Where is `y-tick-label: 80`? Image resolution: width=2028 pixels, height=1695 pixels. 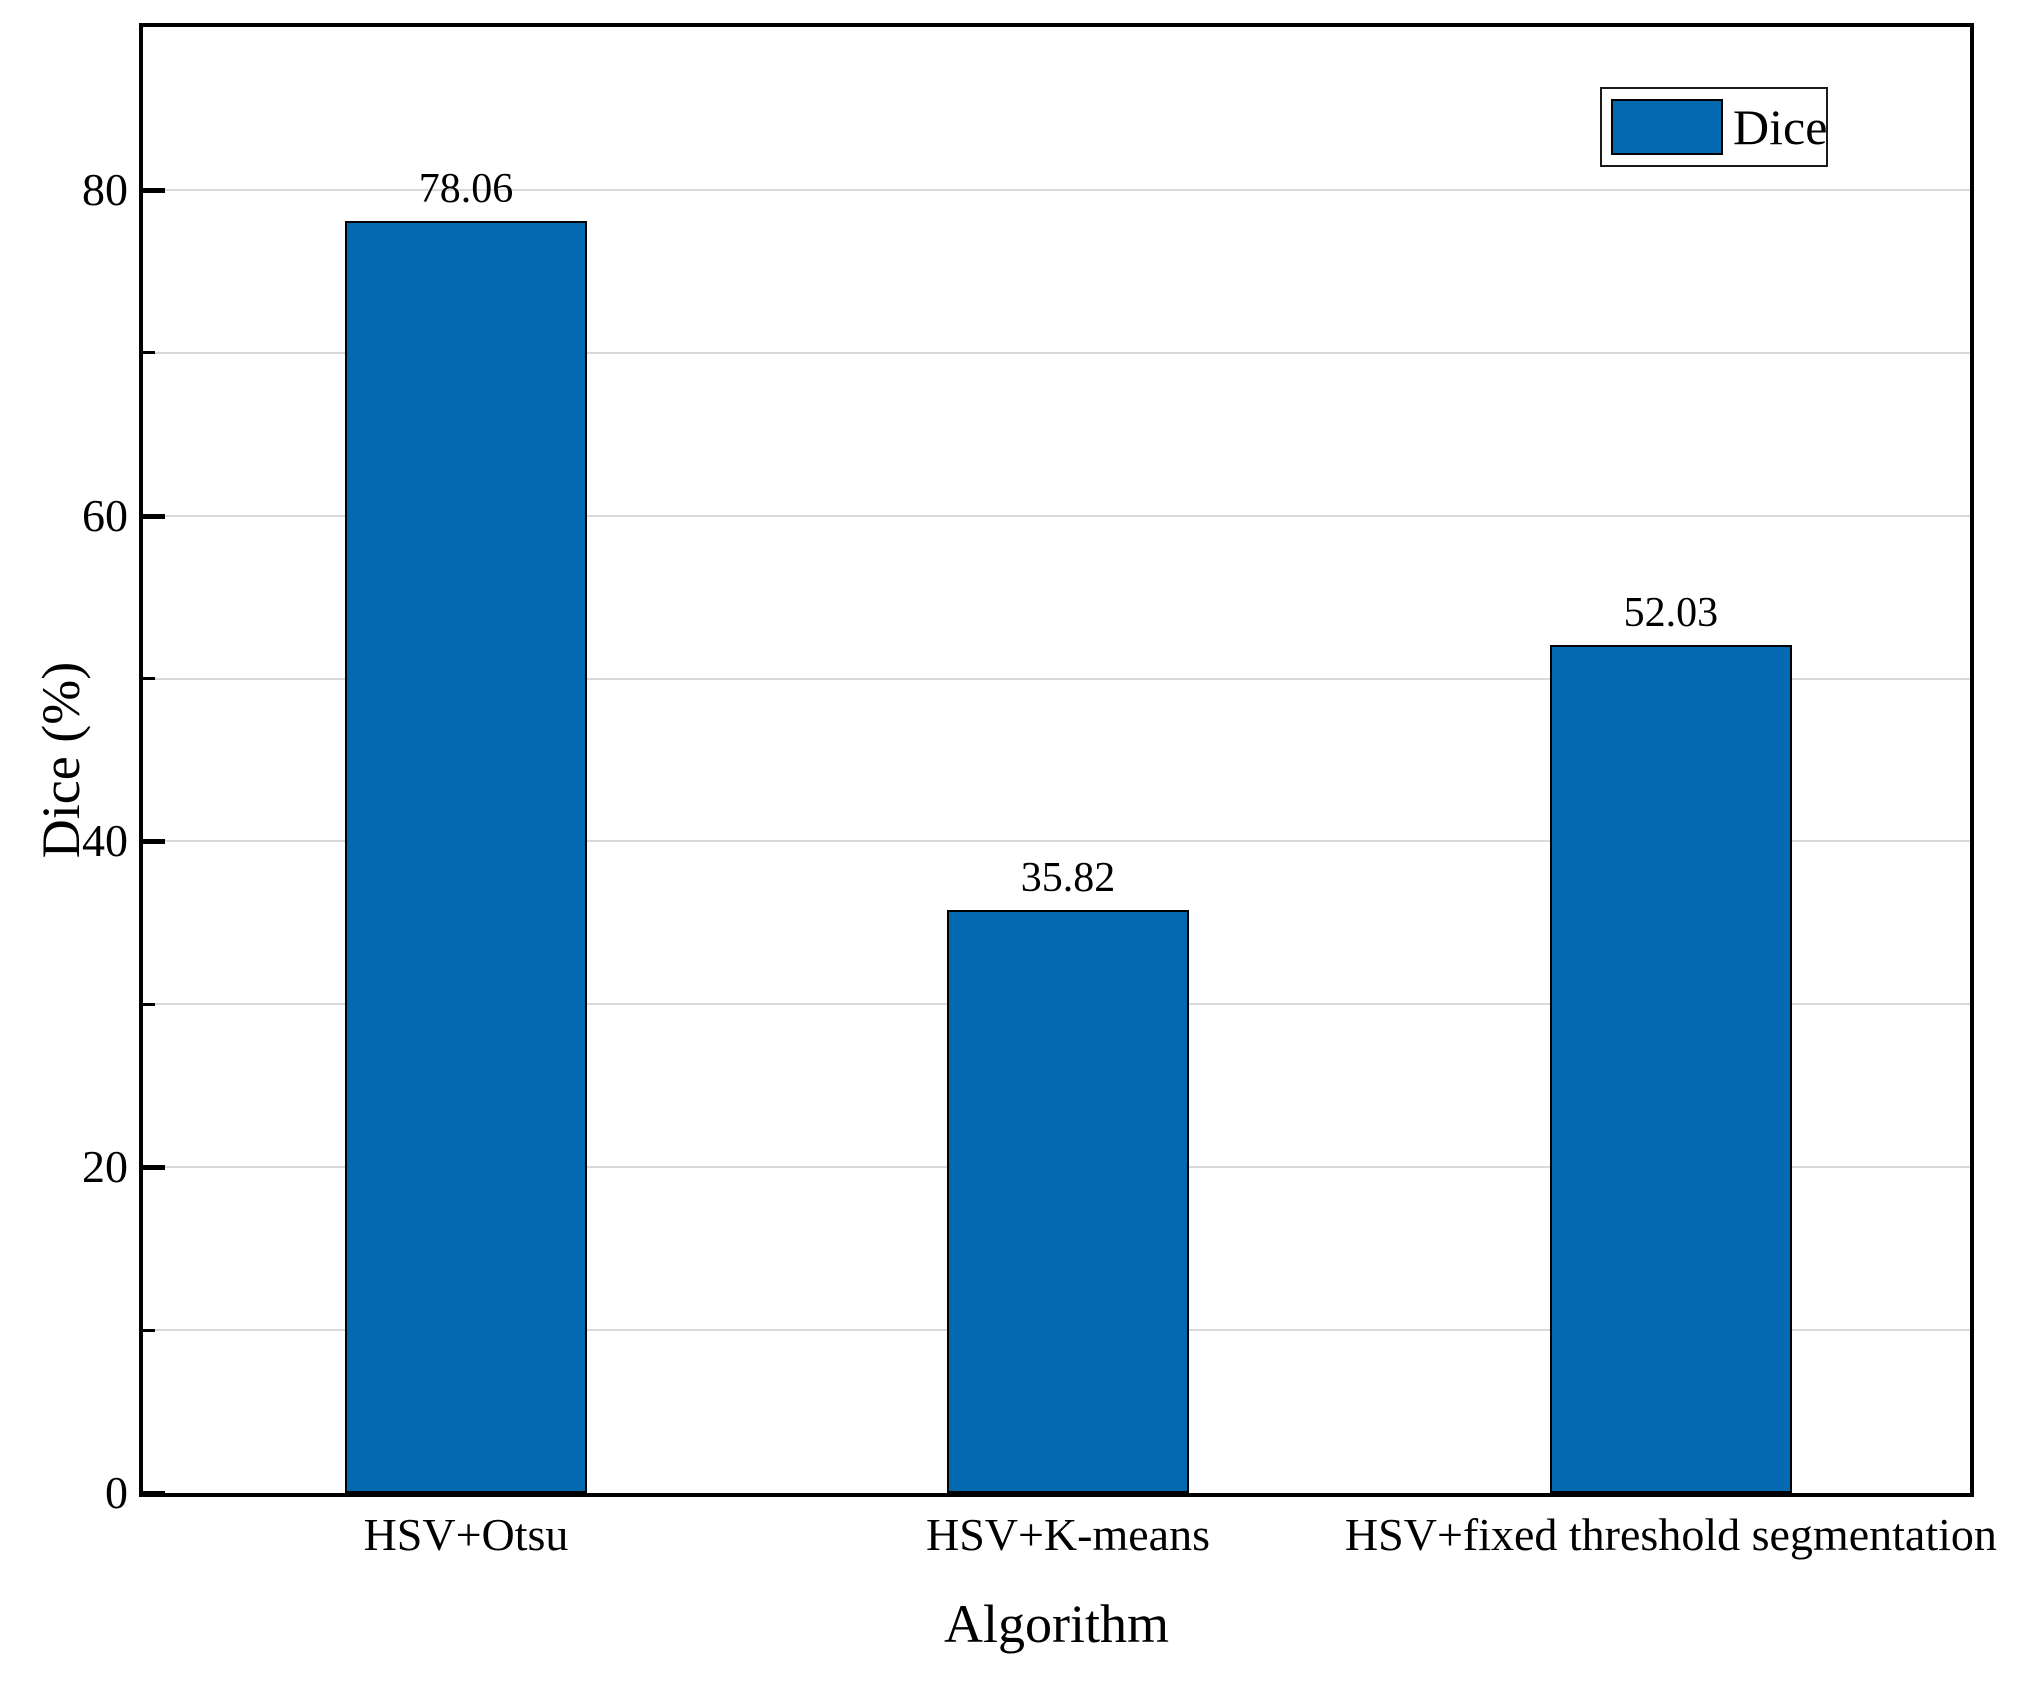
y-tick-label: 80 is located at coordinates (105, 189).